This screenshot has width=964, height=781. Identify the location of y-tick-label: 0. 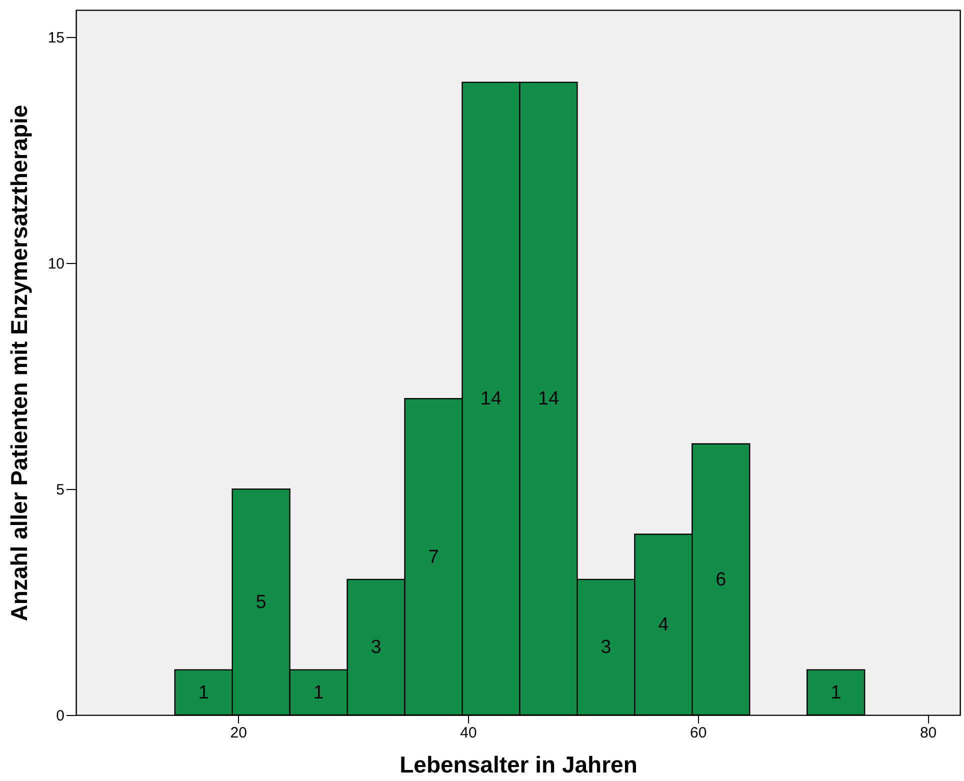
(60, 716).